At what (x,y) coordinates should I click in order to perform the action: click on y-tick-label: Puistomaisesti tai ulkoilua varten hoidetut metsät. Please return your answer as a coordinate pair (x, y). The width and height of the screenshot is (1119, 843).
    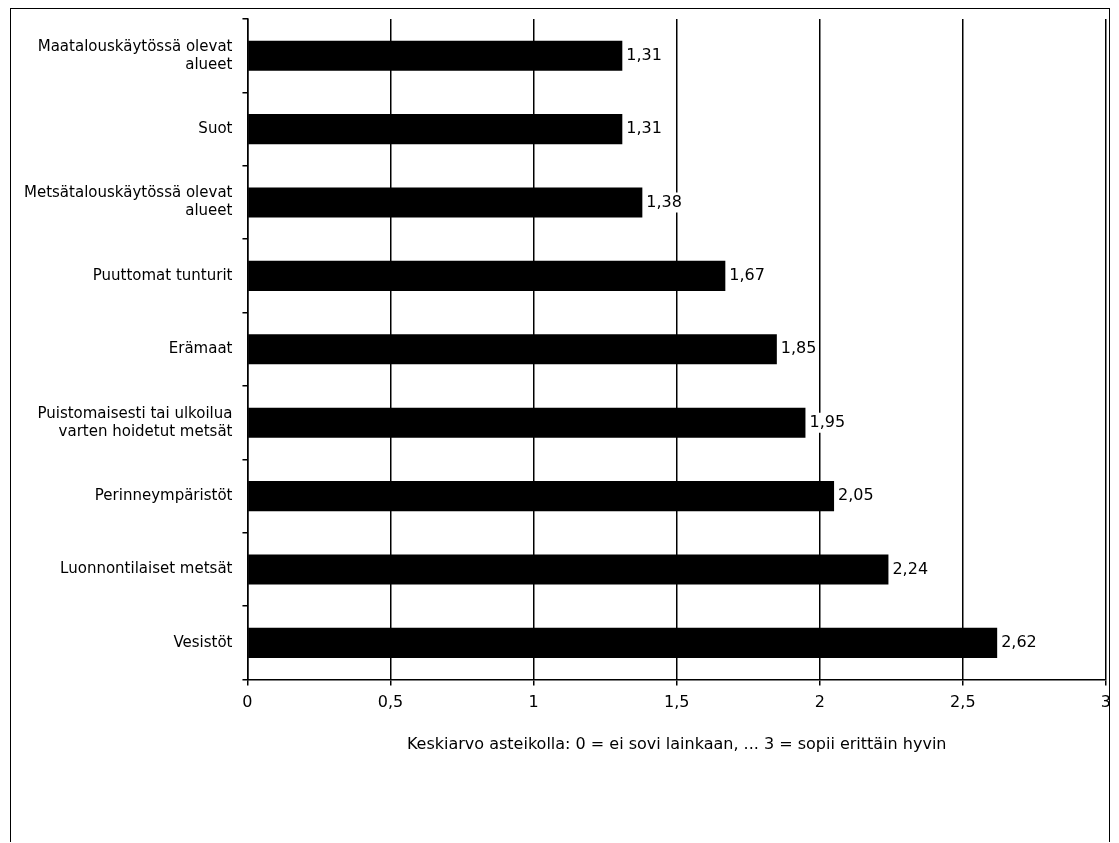
    Looking at the image, I should click on (135, 421).